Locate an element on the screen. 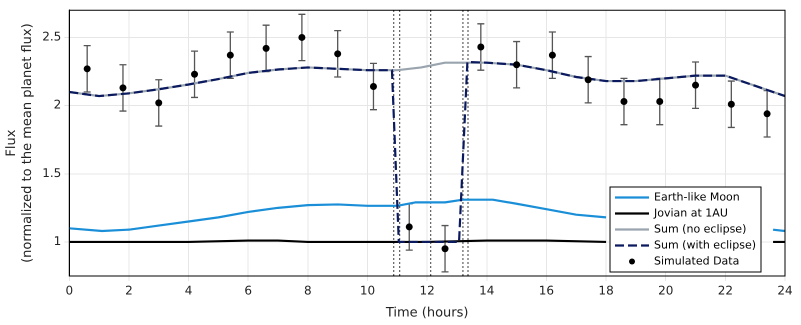  x-tick-label: 22 is located at coordinates (725, 290).